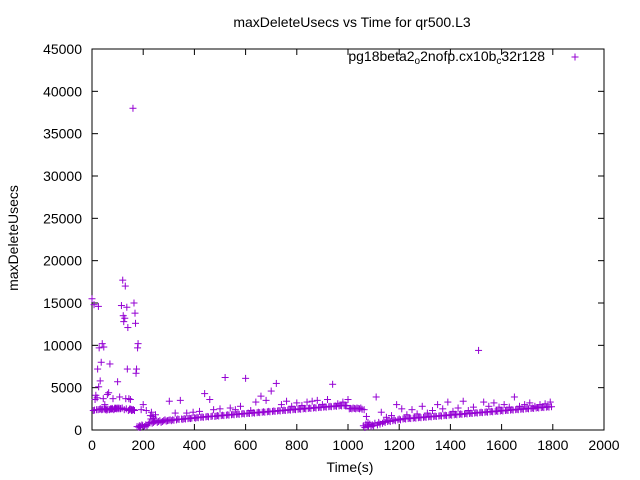 This screenshot has width=640, height=480. What do you see at coordinates (62, 345) in the screenshot?
I see `y-tick-label: 10000` at bounding box center [62, 345].